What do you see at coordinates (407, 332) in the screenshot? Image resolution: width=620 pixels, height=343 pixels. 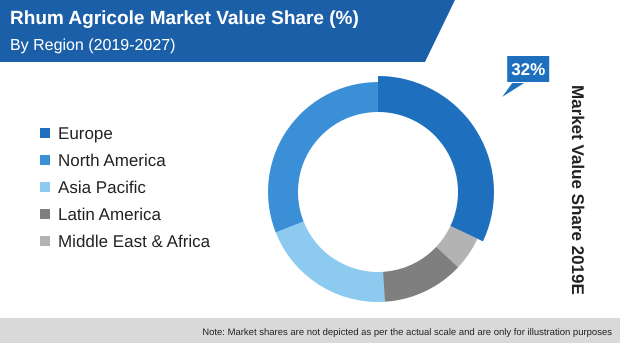 I see `text: Note: Market shares are not depicted as per the actual scale and are only for illustration purposes` at bounding box center [407, 332].